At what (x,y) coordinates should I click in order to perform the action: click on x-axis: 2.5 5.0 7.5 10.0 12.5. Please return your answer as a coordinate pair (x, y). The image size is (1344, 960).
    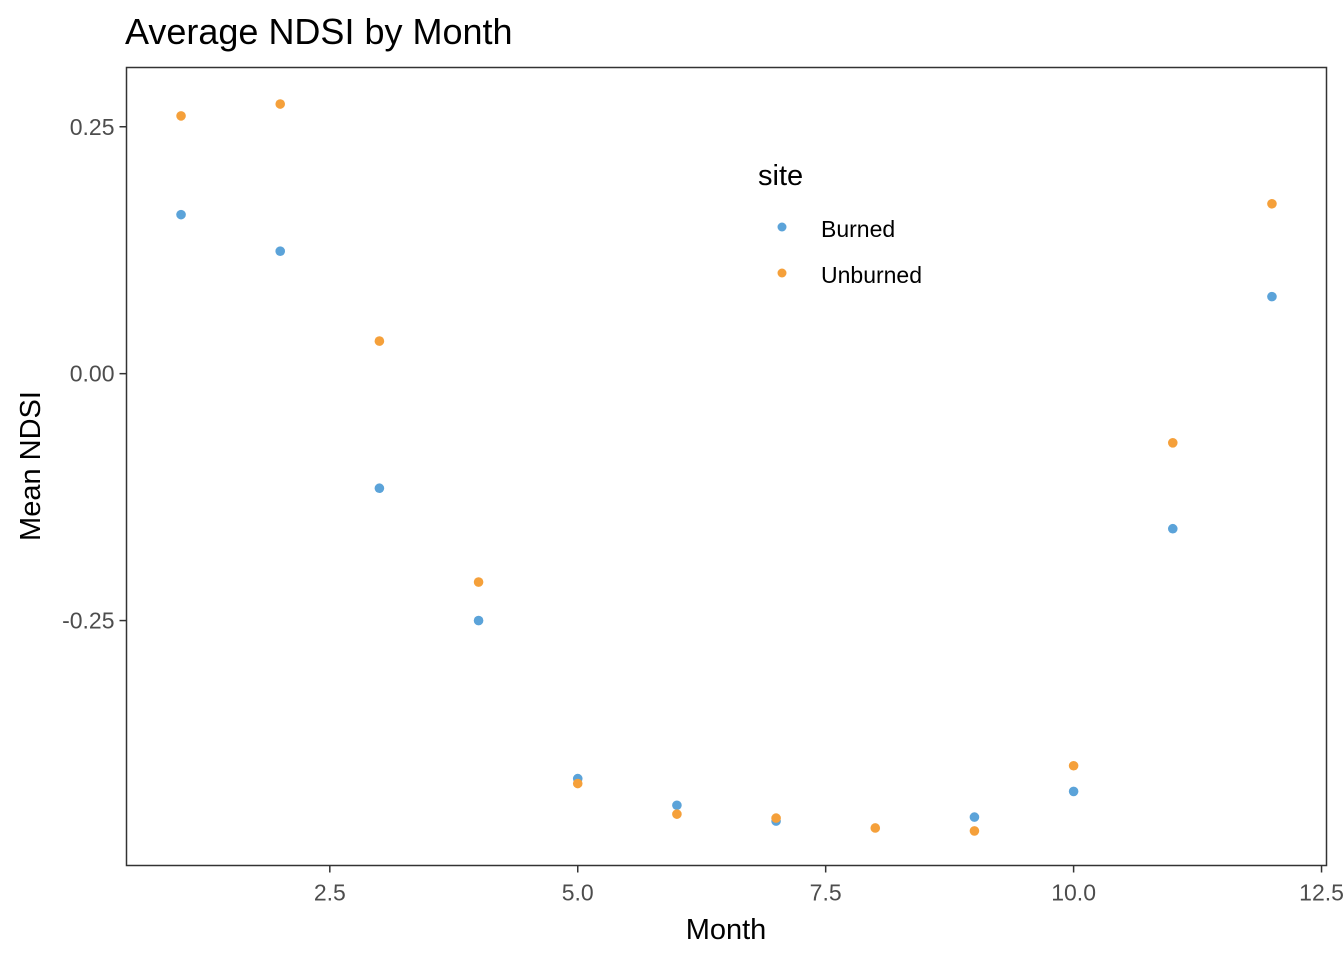
    Looking at the image, I should click on (829, 885).